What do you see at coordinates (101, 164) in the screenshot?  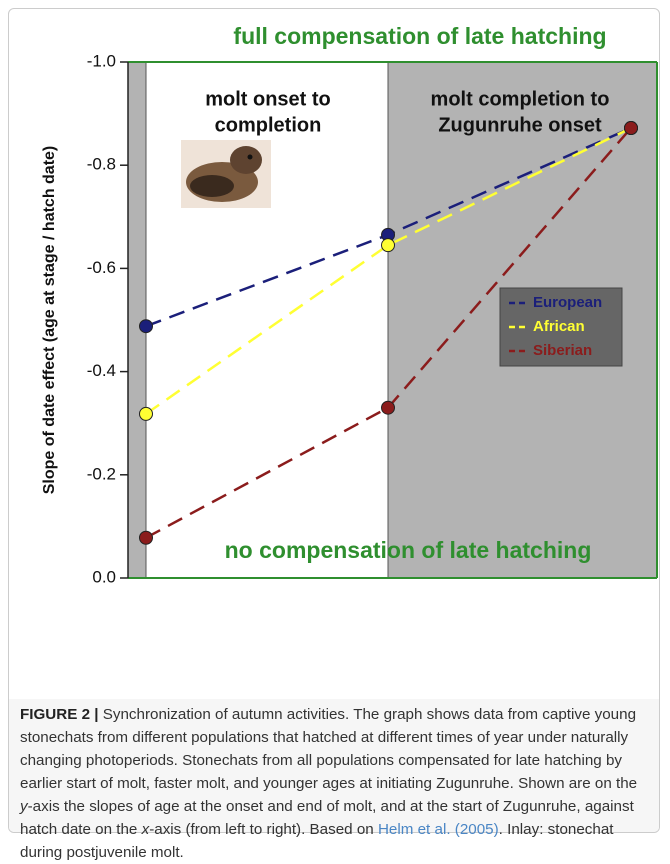 I see `y-tick-label: -0.8` at bounding box center [101, 164].